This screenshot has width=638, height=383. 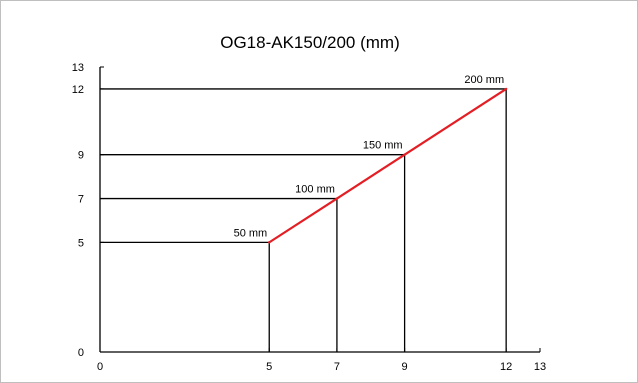 What do you see at coordinates (269, 367) in the screenshot?
I see `x-tick-label: 5` at bounding box center [269, 367].